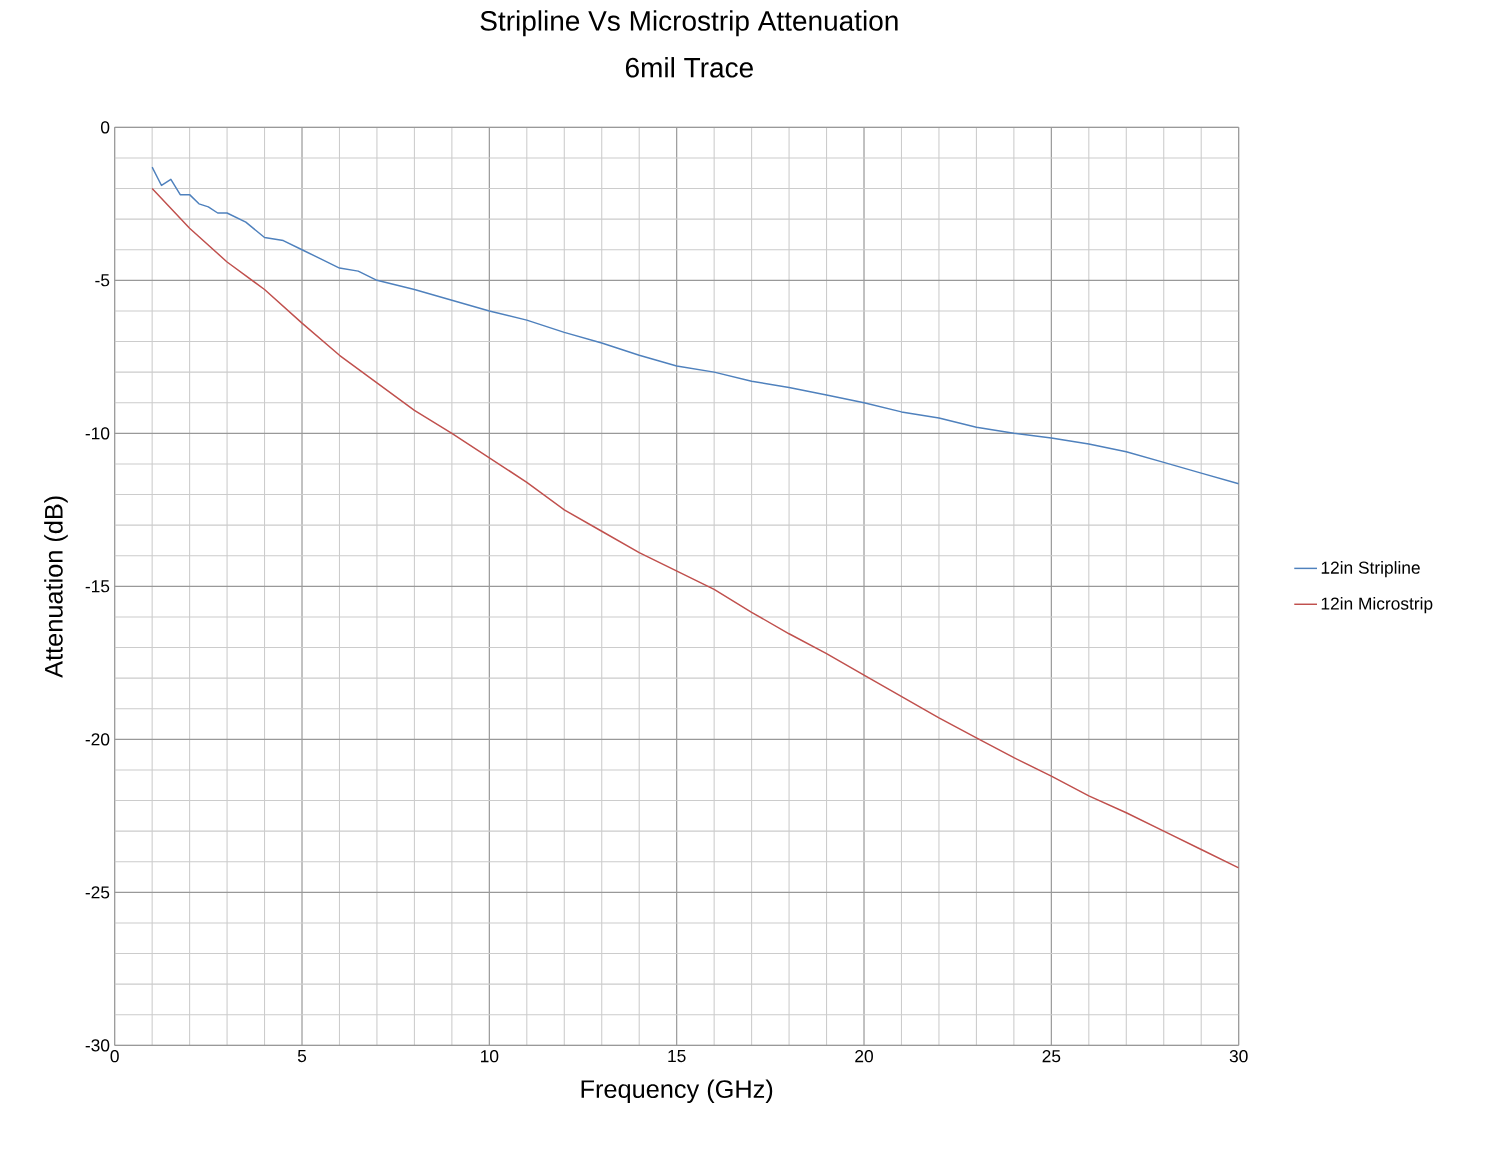  Describe the element at coordinates (97, 739) in the screenshot. I see `y-tick-label: -20` at that location.